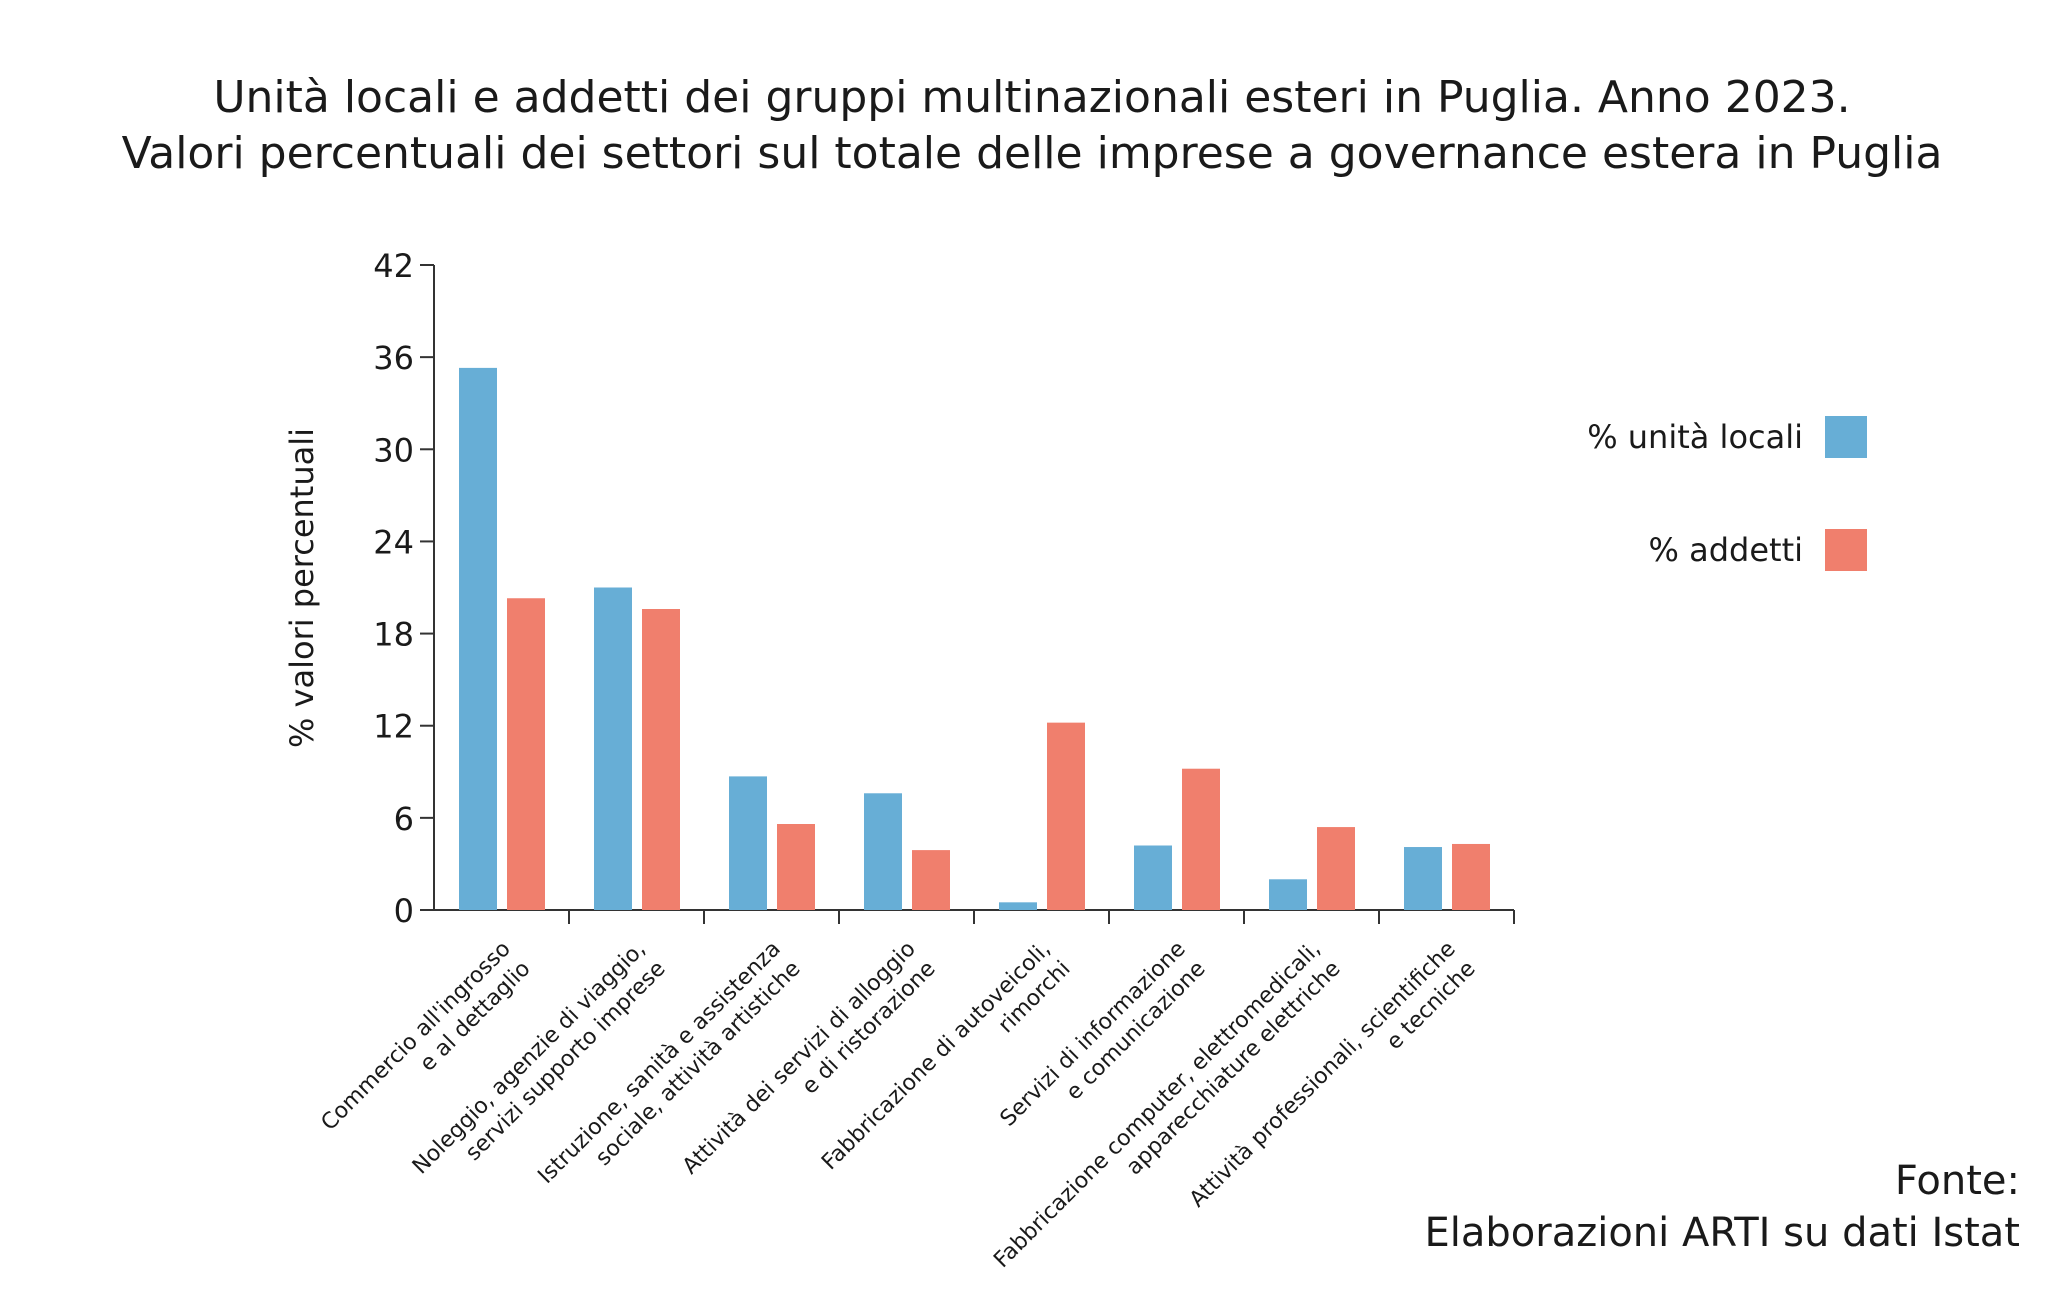 This screenshot has width=2064, height=1311. I want to click on y-axis-title: % valori percentuali, so click(302, 588).